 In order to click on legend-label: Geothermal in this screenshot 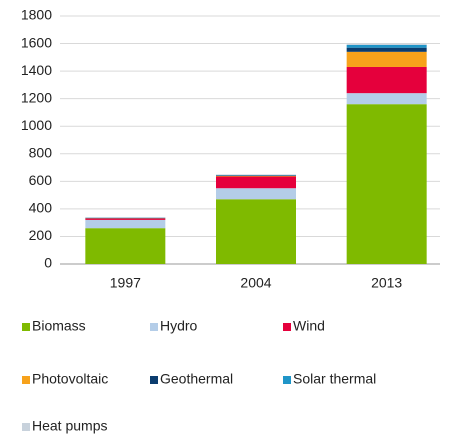, I will do `click(196, 379)`.